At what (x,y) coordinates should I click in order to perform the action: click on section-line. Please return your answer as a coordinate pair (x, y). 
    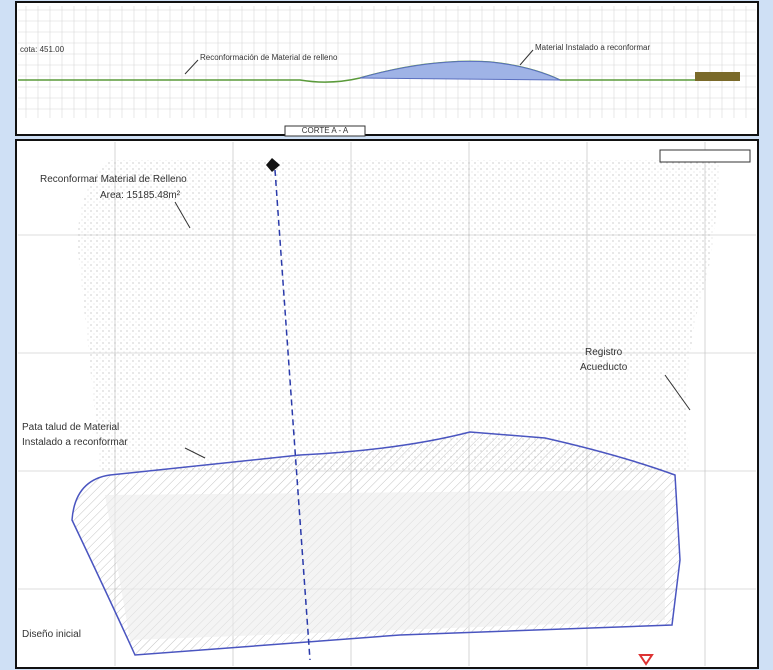
    Looking at the image, I should click on (292, 415).